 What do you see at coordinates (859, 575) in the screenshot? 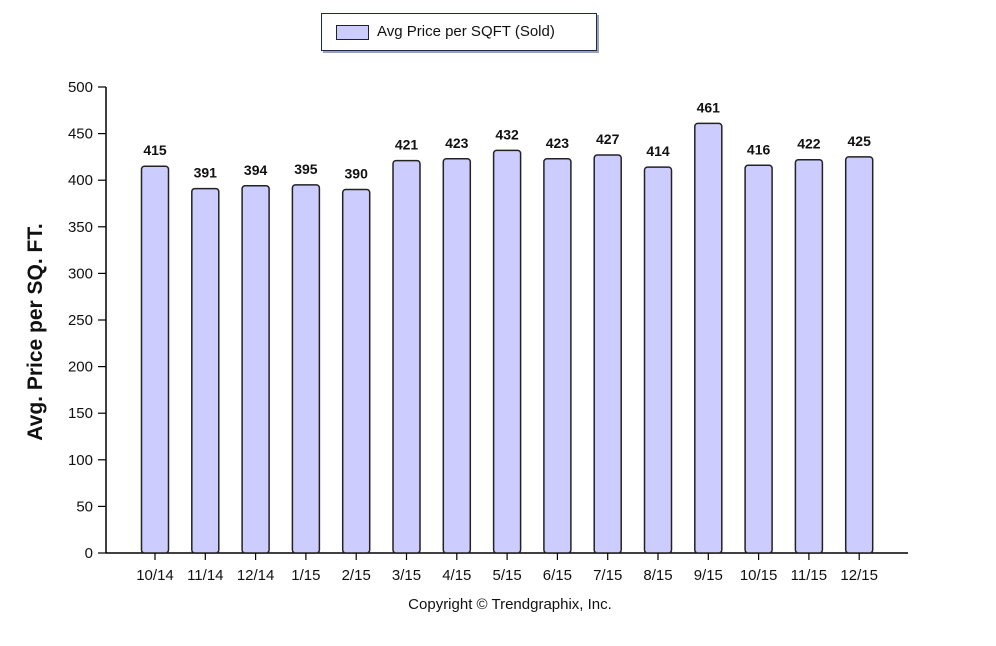
I see `x-tick-label: 12/15` at bounding box center [859, 575].